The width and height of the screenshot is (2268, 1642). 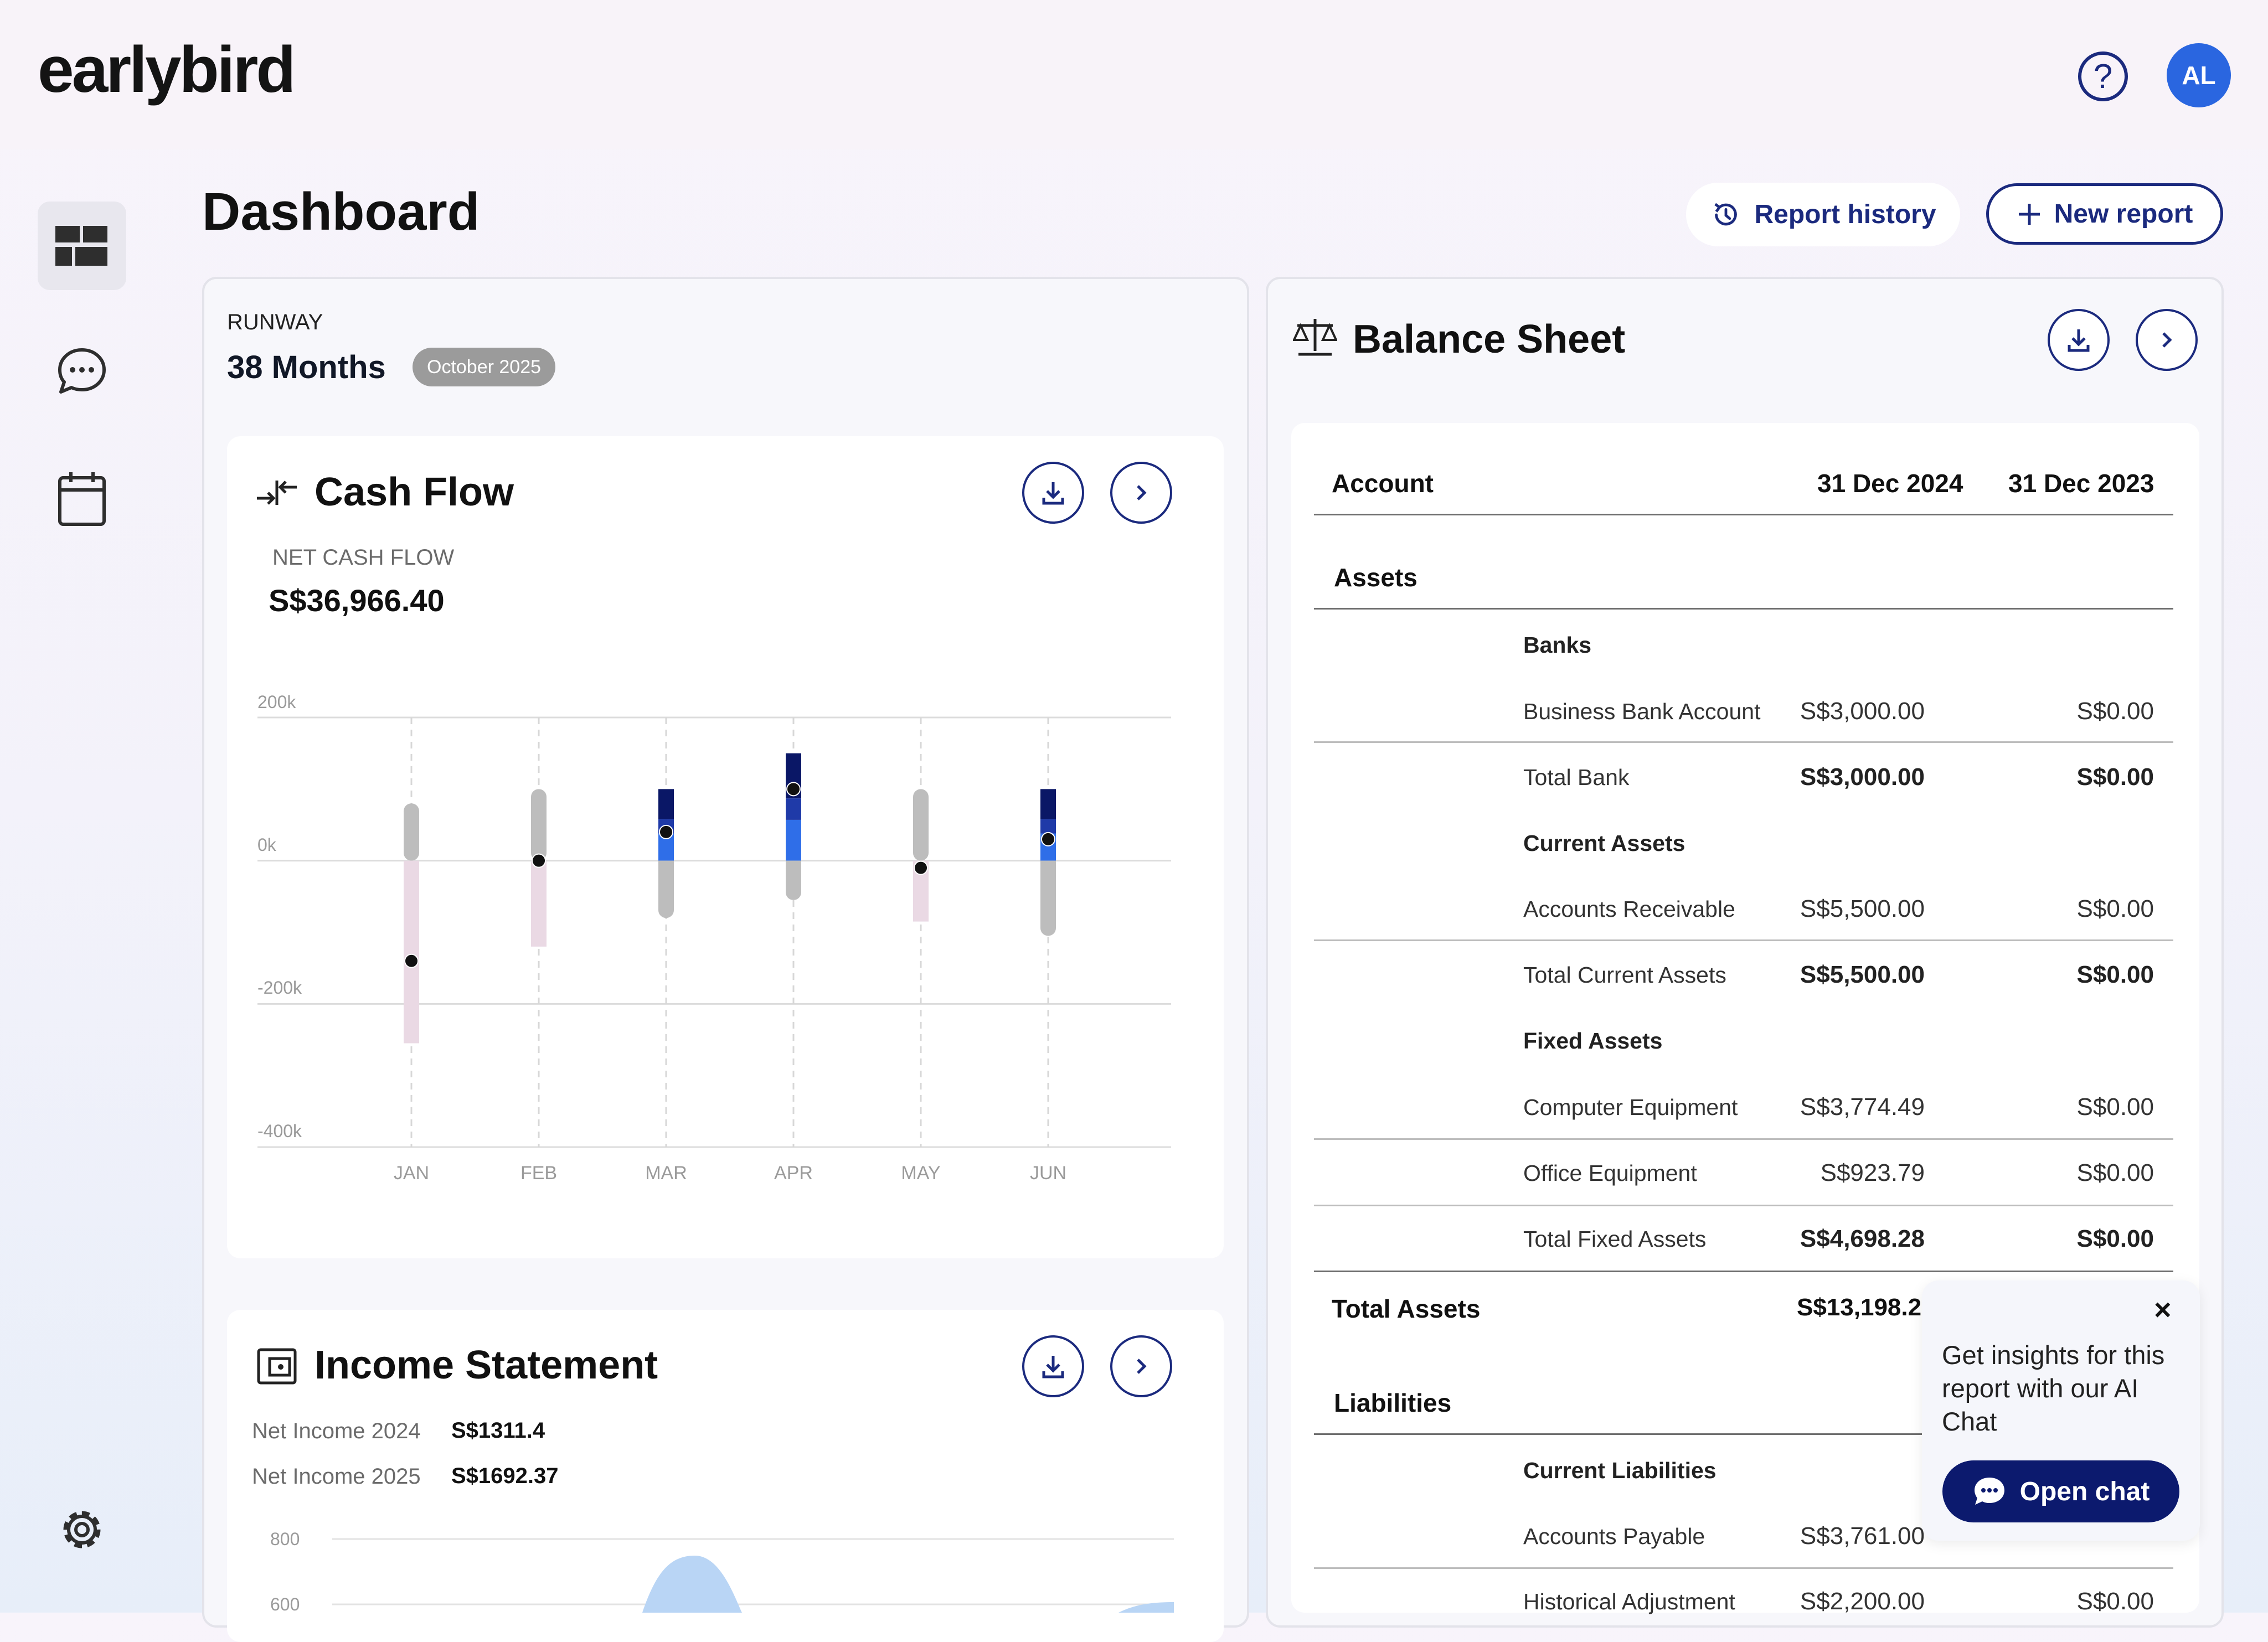 I want to click on net-income-2025-value: S$1692.37, so click(x=505, y=1476).